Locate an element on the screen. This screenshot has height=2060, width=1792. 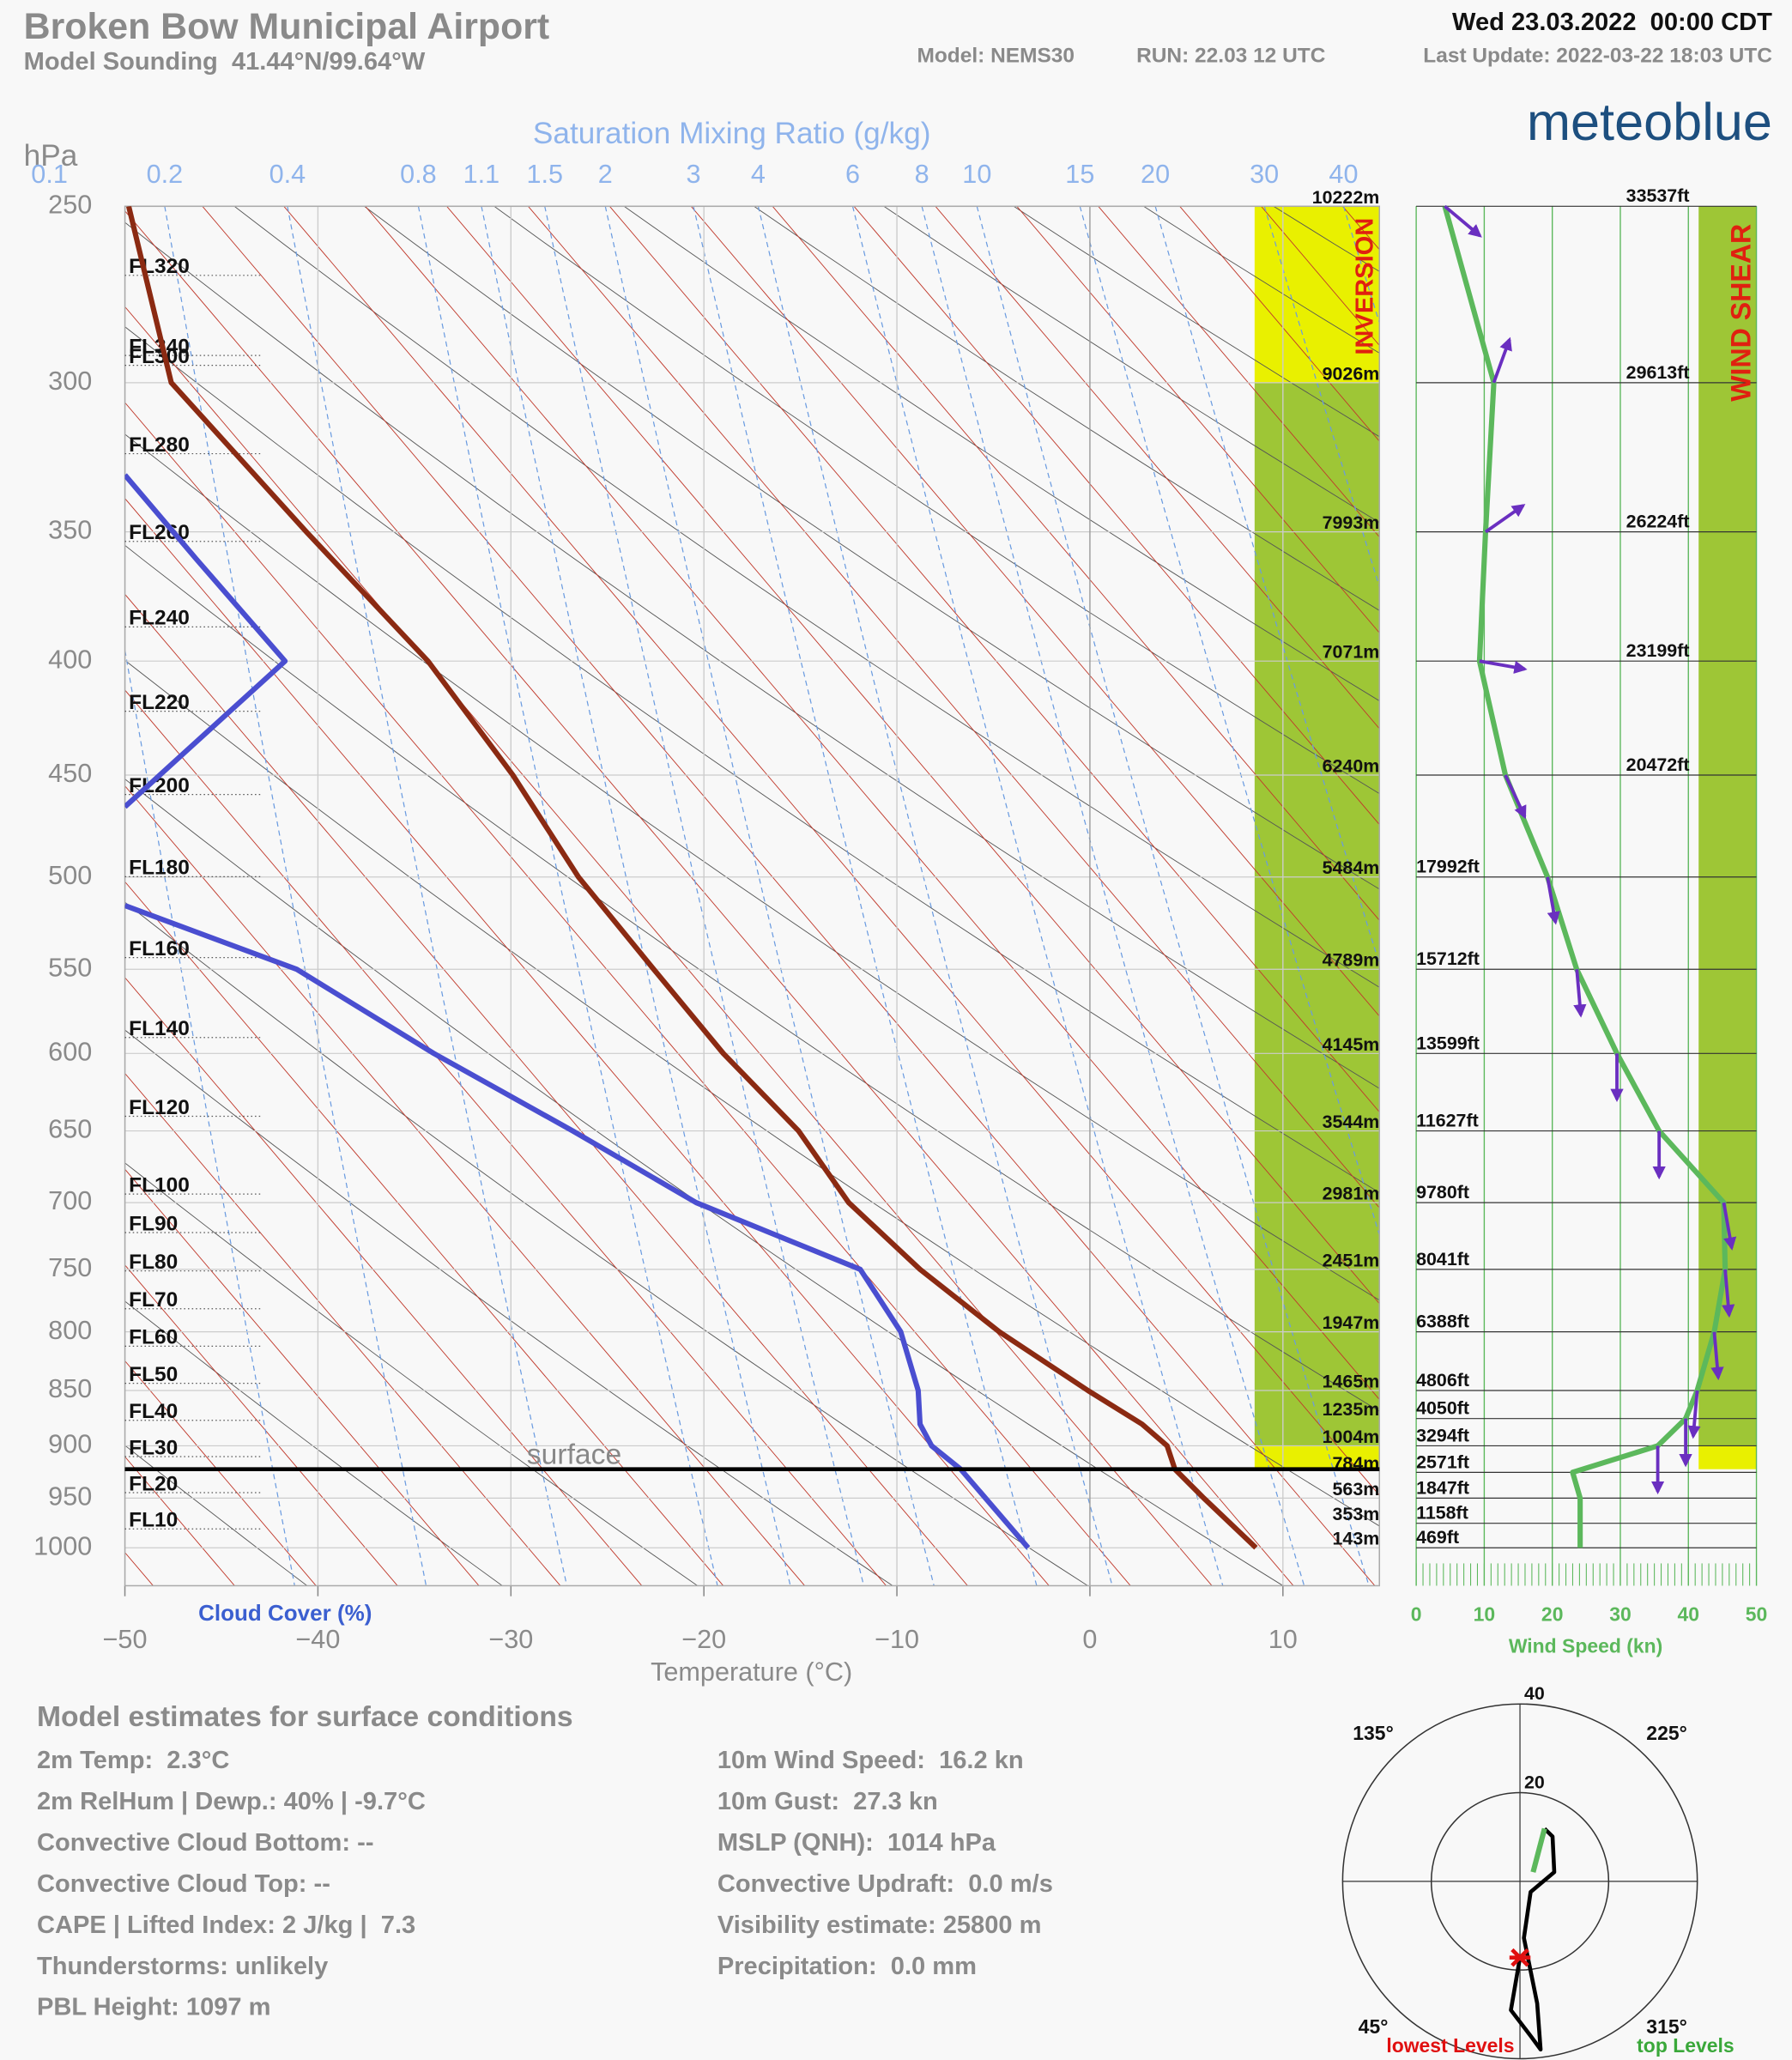
surface-condition: Thunderstorms: unlikely is located at coordinates (183, 1966).